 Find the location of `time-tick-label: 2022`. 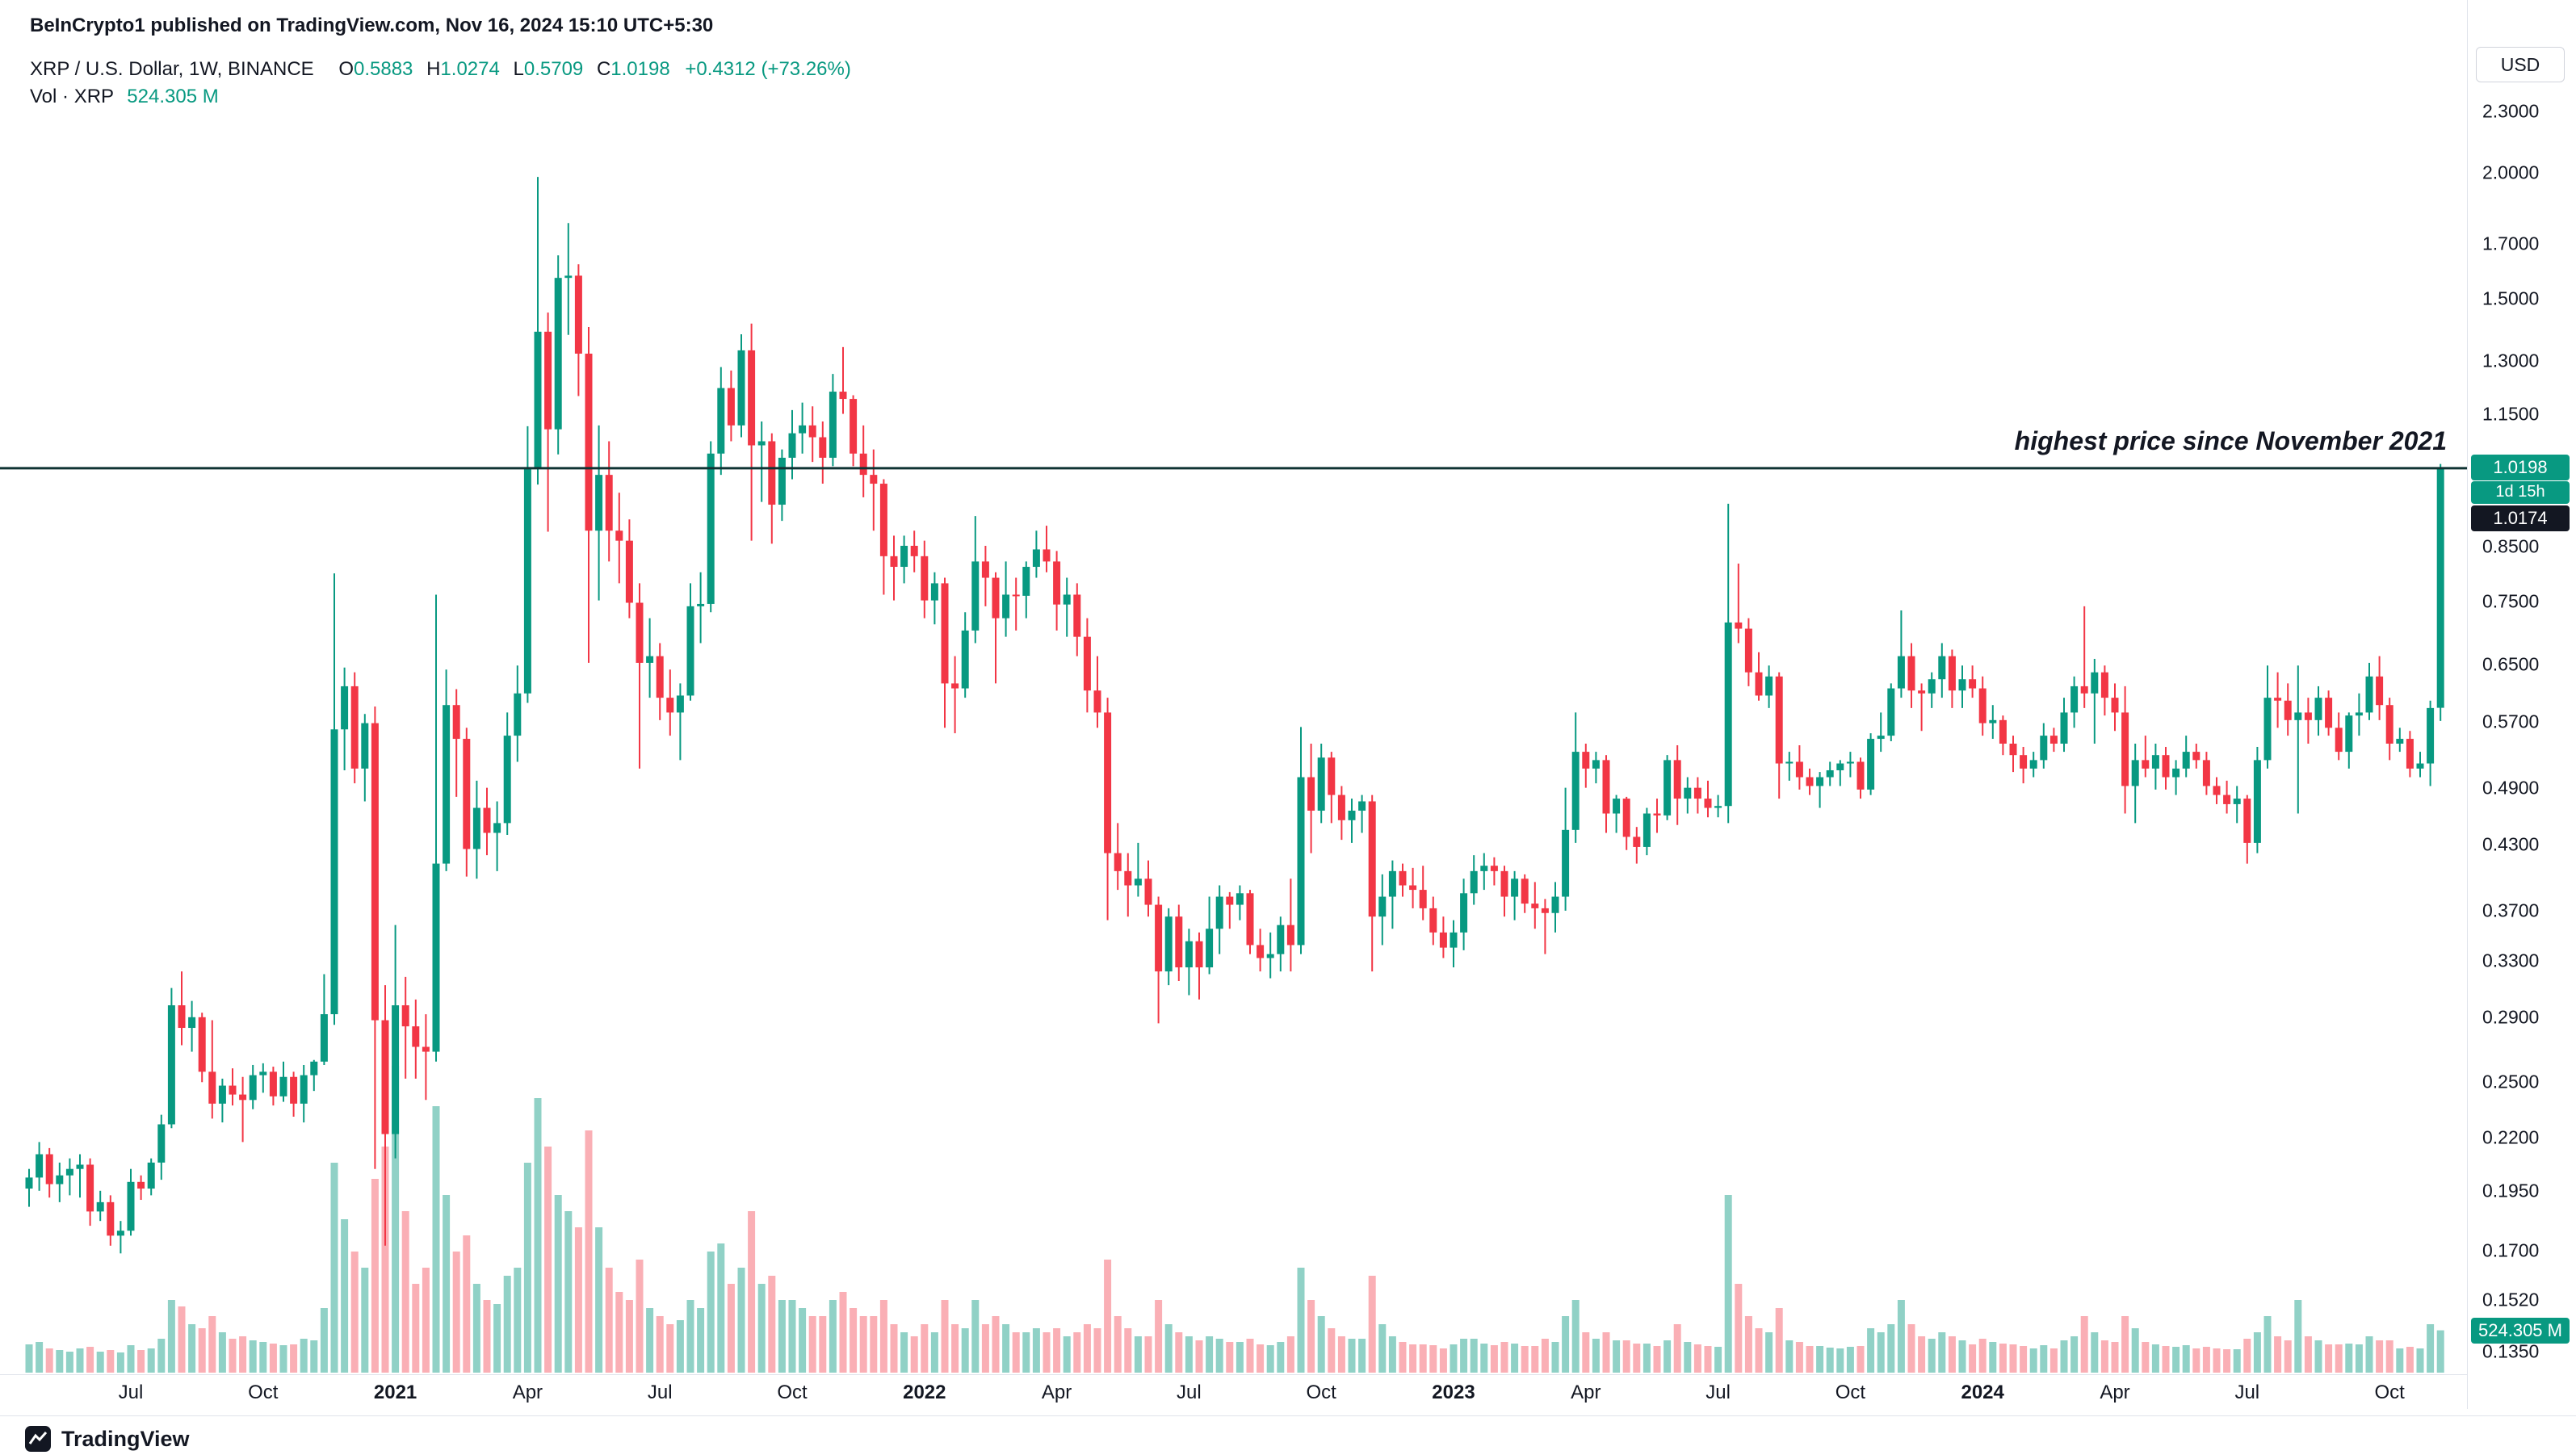

time-tick-label: 2022 is located at coordinates (924, 1393).